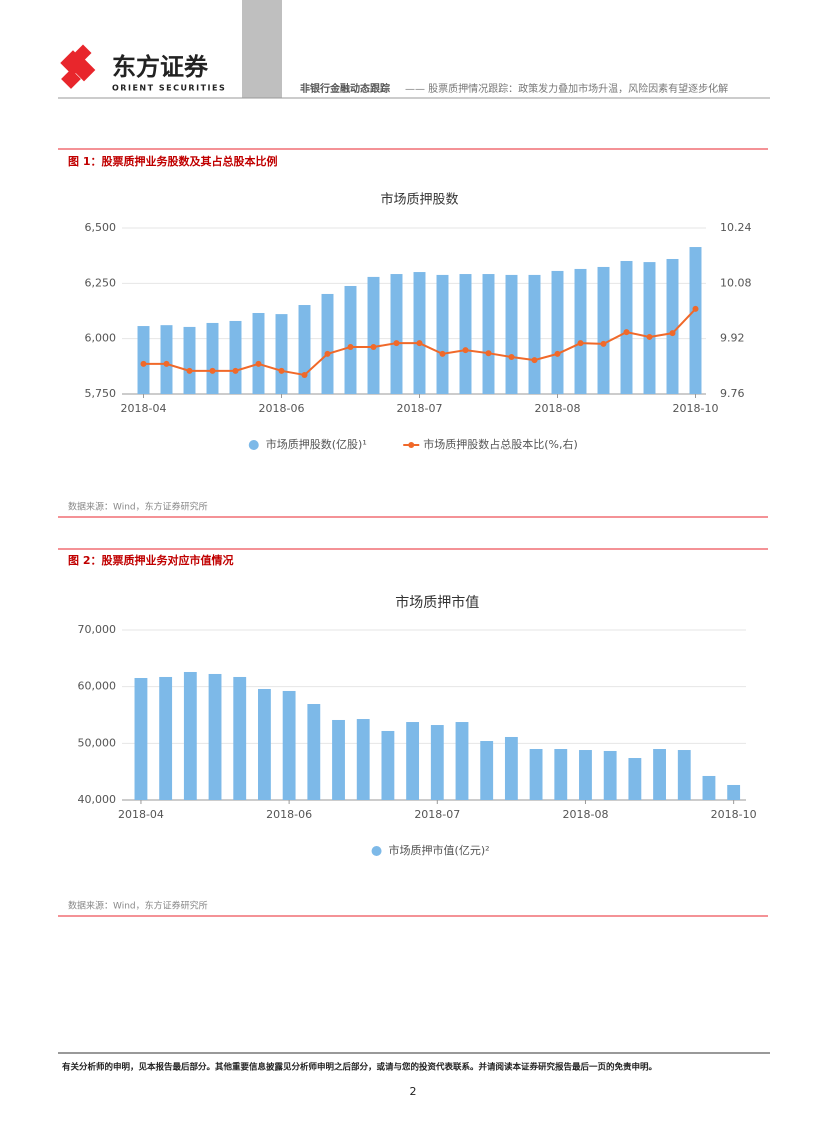 The height and width of the screenshot is (1122, 827). I want to click on chart-title: 市场质押市值, so click(437, 602).